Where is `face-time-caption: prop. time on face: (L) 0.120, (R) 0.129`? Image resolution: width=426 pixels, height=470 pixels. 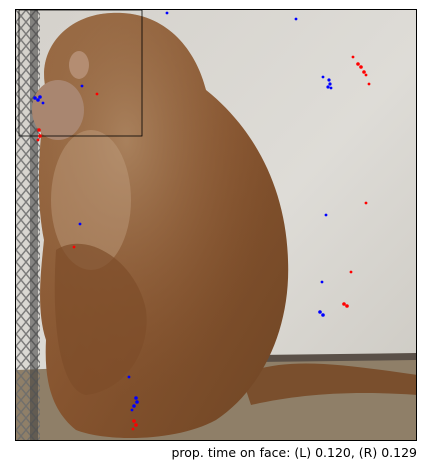 face-time-caption: prop. time on face: (L) 0.120, (R) 0.129 is located at coordinates (294, 452).